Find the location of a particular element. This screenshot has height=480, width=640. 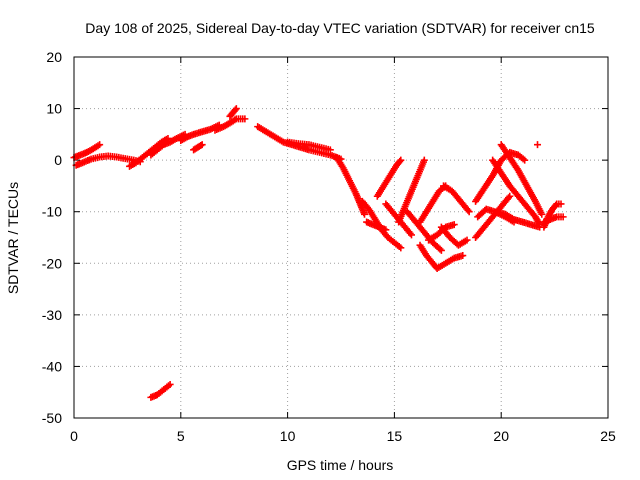

series-arc-s is located at coordinates (456, 199).